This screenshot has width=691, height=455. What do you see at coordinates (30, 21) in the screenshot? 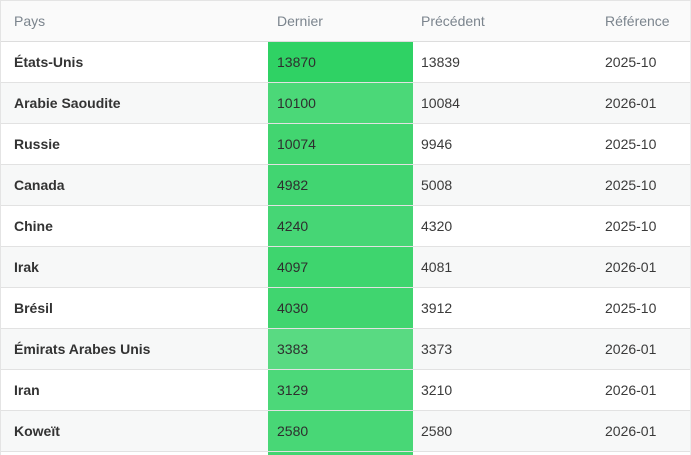
I see `column-header-pays: Pays` at bounding box center [30, 21].